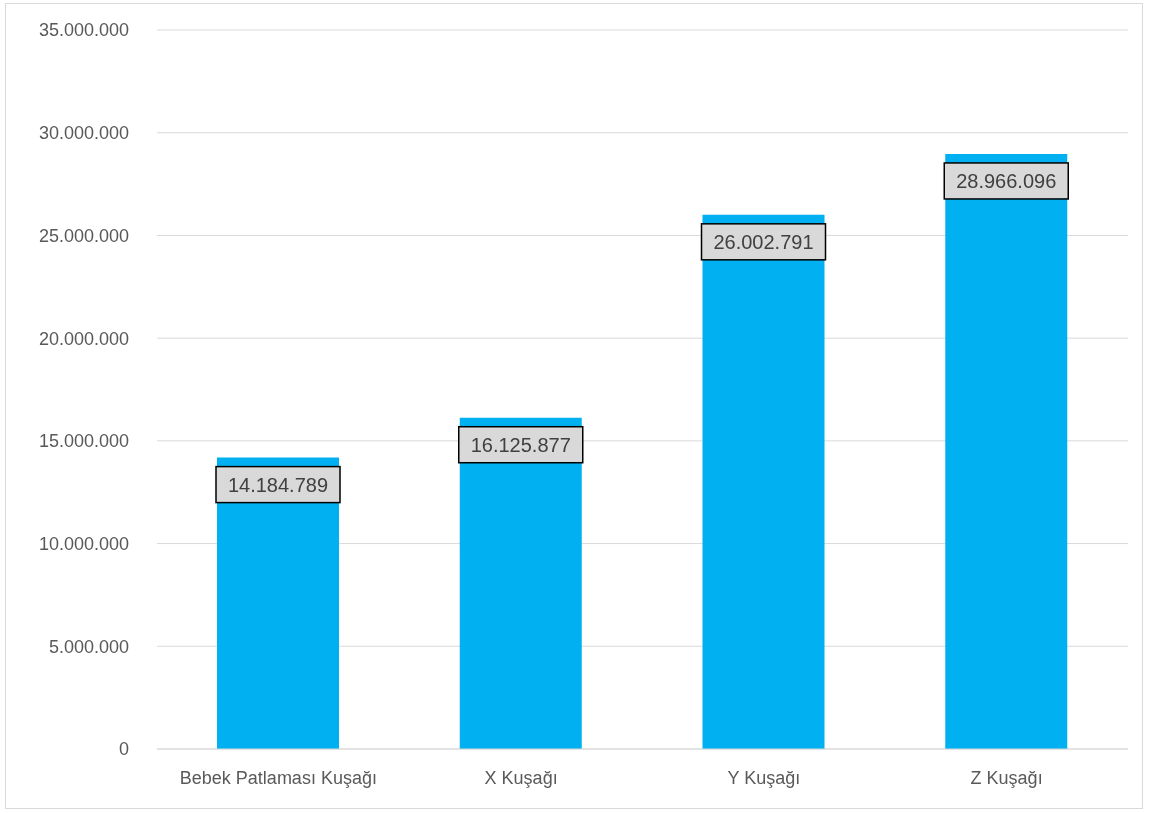  Describe the element at coordinates (123, 749) in the screenshot. I see `y-tick-label: 0` at that location.